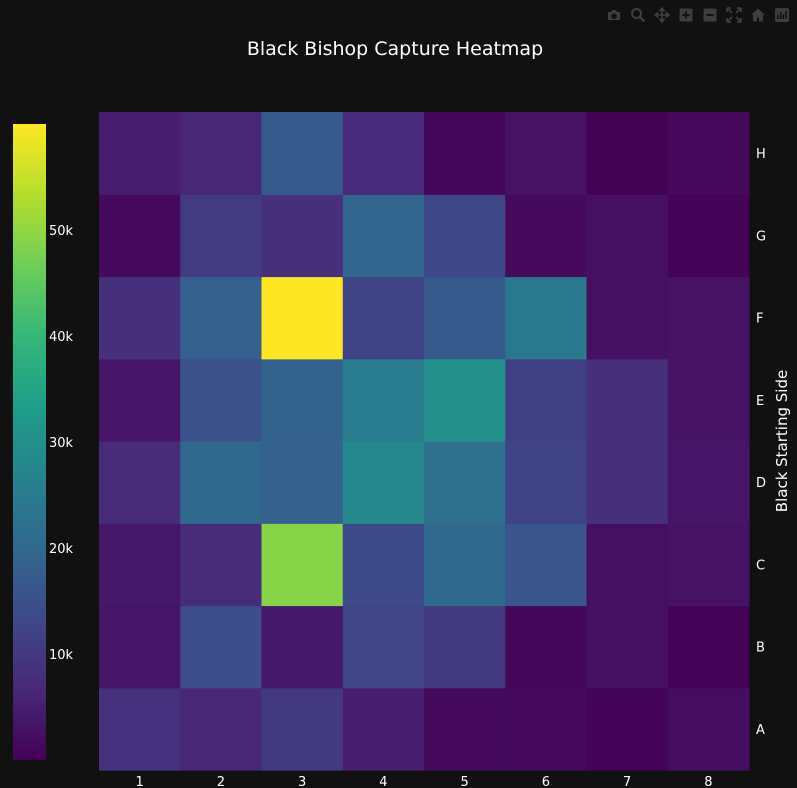 This screenshot has width=797, height=788. What do you see at coordinates (662, 15) in the screenshot?
I see `pan-icon` at bounding box center [662, 15].